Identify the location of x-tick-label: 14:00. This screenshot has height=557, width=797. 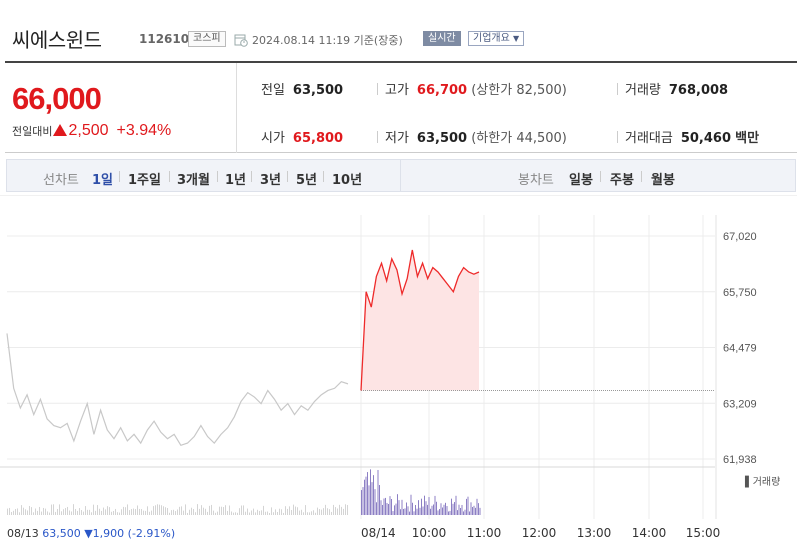
(649, 533).